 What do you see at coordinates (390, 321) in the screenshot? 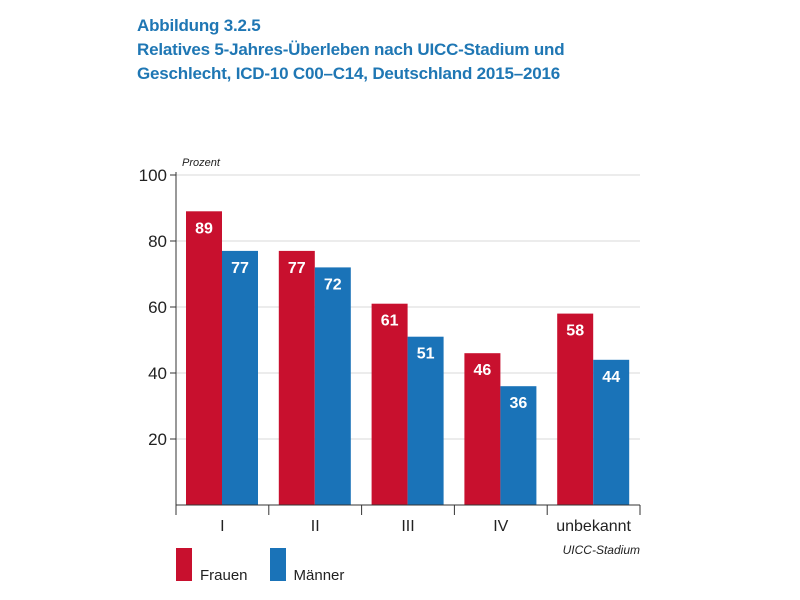
I see `bar-value-label: 61` at bounding box center [390, 321].